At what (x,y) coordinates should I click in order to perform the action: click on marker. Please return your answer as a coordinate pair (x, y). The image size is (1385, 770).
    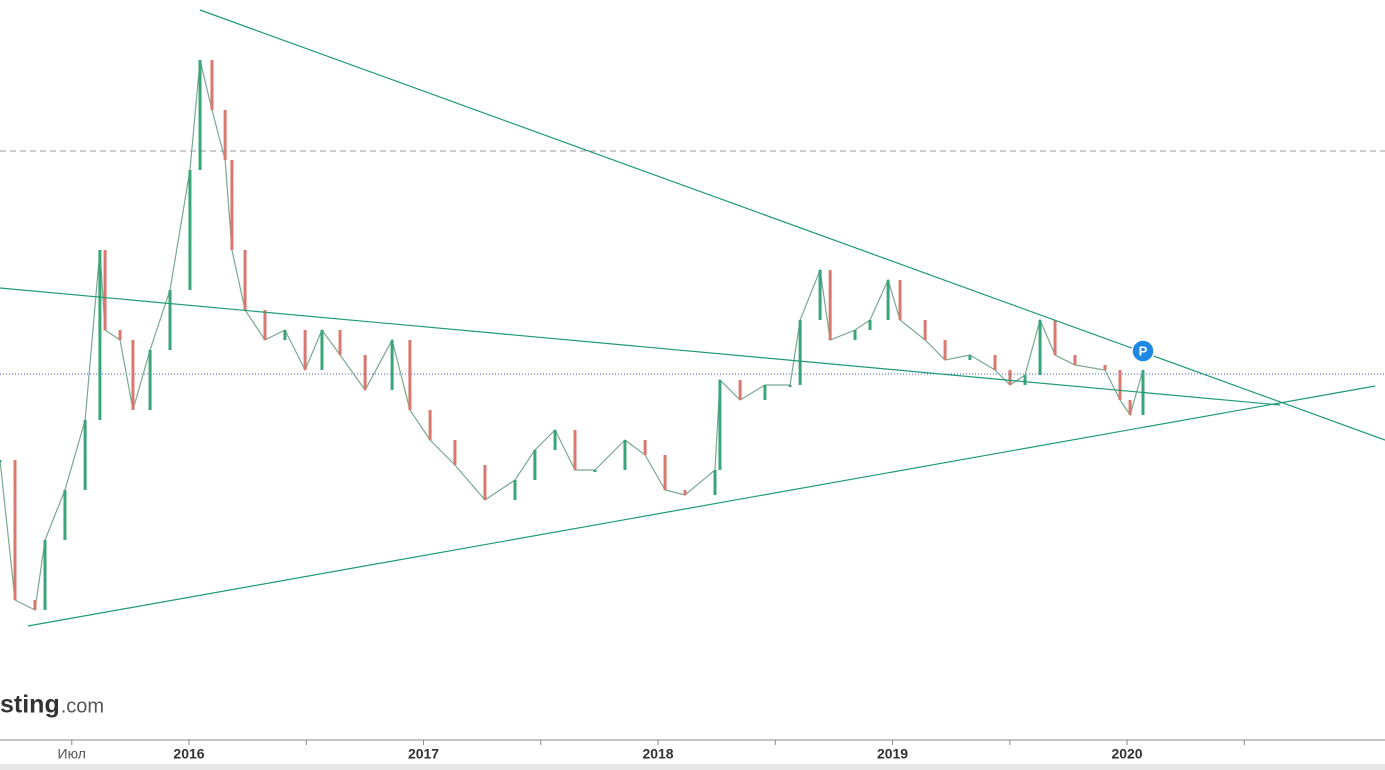
    Looking at the image, I should click on (1143, 351).